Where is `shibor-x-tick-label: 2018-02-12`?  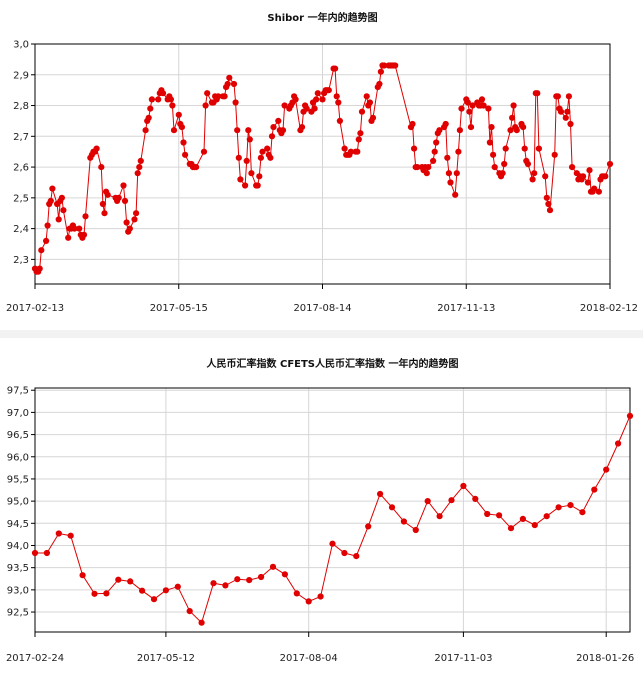 shibor-x-tick-label: 2018-02-12 is located at coordinates (609, 308).